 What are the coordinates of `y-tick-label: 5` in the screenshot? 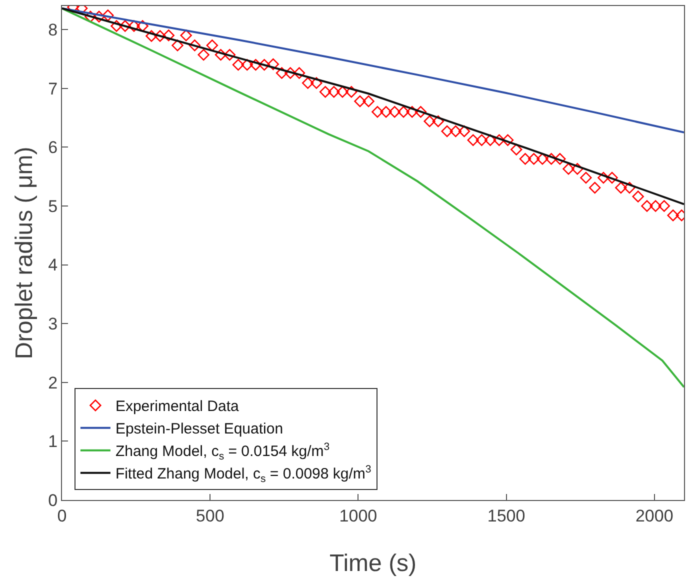 It's located at (53, 206).